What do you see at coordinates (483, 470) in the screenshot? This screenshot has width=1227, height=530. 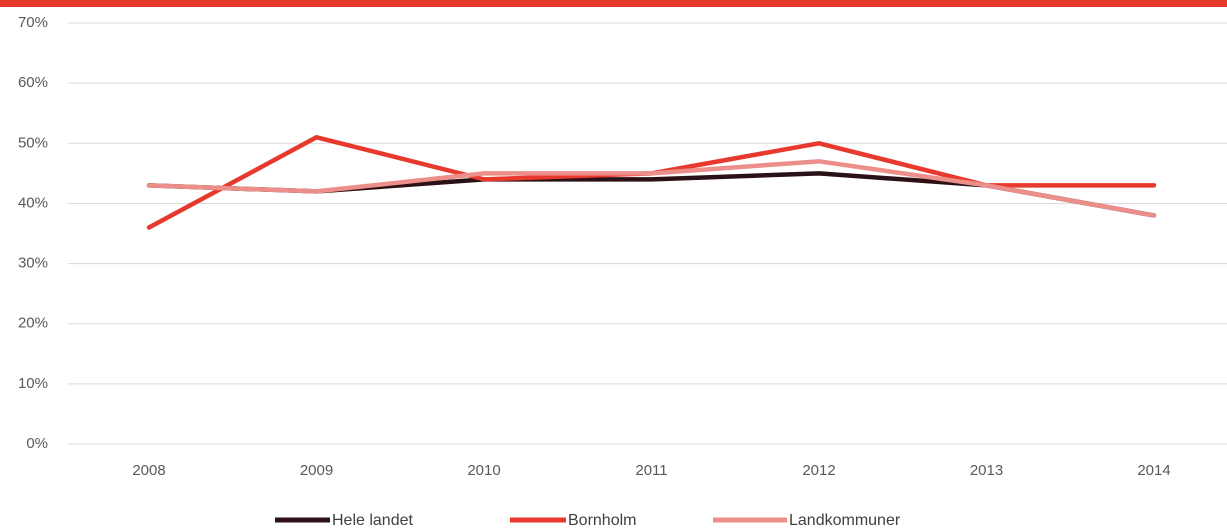 I see `x-tick-label: 2010` at bounding box center [483, 470].